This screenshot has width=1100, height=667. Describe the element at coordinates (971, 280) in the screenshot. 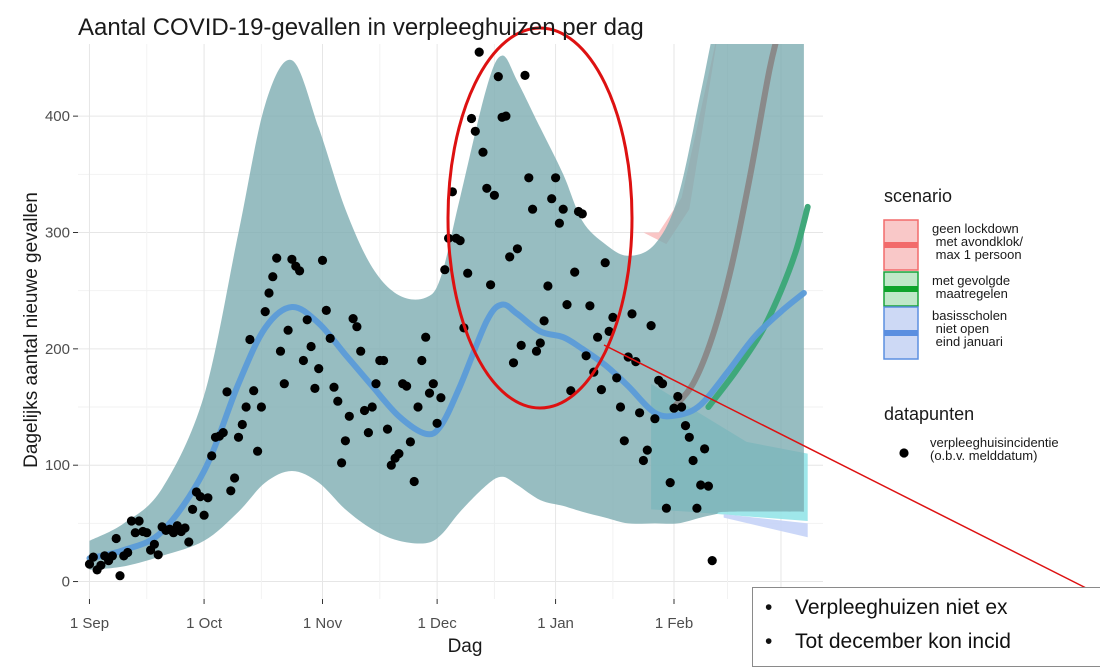

I see `legend-line: met gevolgde` at that location.